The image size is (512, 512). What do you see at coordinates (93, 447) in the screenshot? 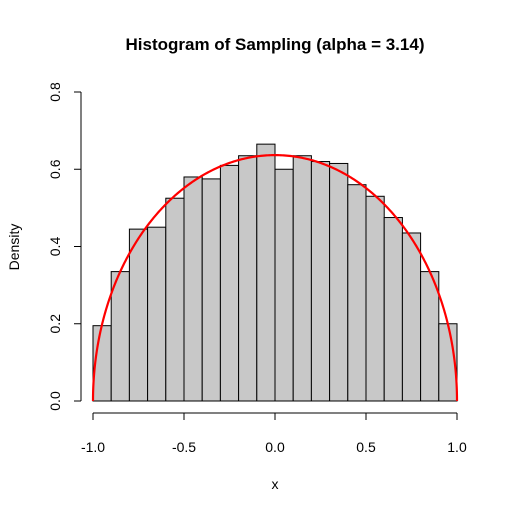
I see `x-tick-label: -1.0` at bounding box center [93, 447].